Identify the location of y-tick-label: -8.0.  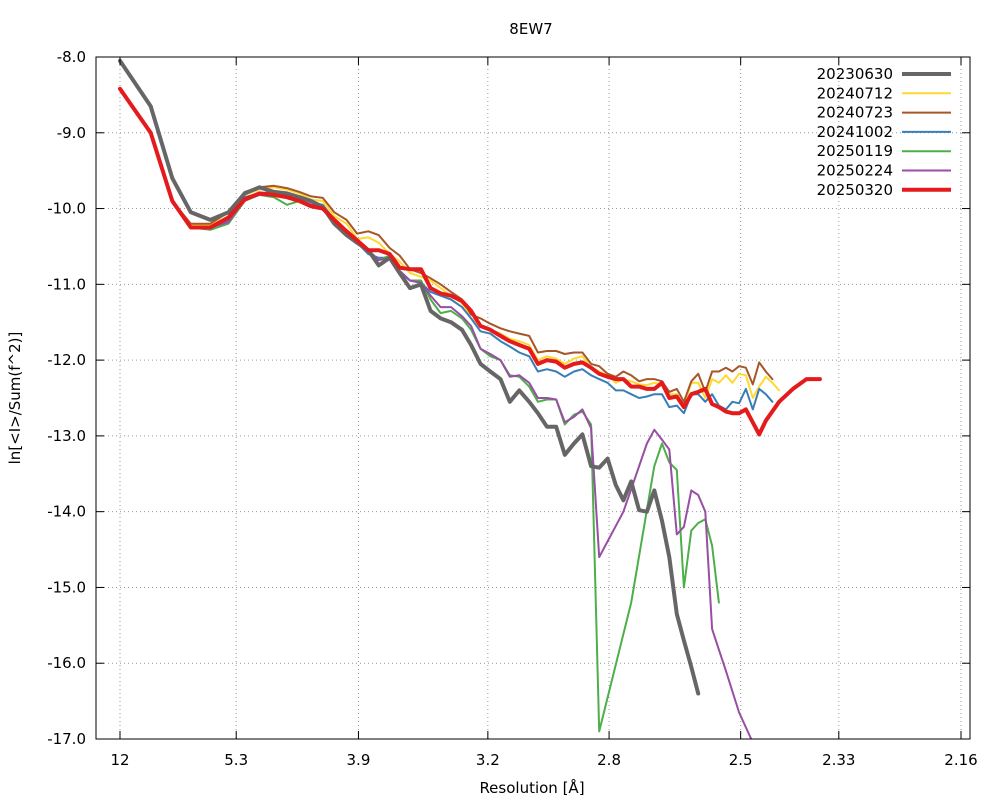
(71, 57).